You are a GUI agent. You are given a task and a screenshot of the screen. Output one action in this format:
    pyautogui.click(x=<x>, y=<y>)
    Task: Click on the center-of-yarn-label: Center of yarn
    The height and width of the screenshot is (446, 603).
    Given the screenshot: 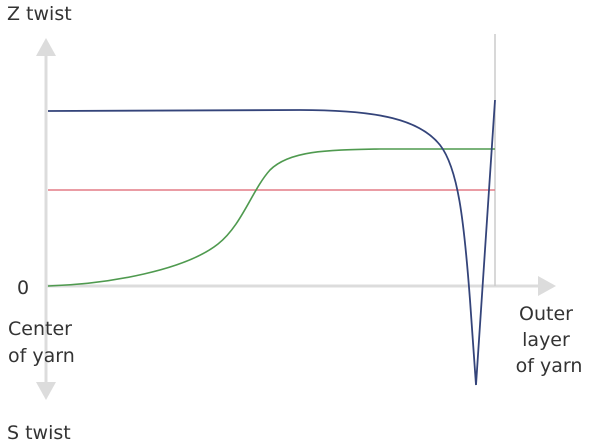 What is the action you would take?
    pyautogui.click(x=43, y=342)
    